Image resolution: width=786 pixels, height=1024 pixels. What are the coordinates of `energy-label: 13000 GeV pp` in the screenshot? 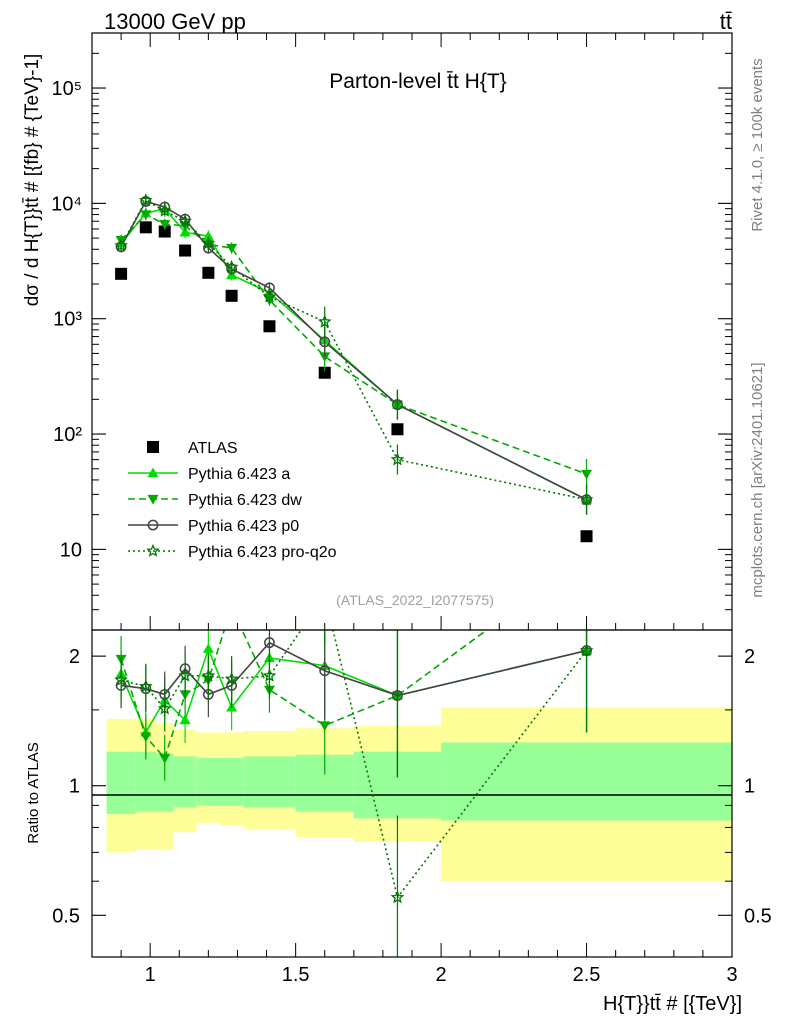 It's located at (175, 21).